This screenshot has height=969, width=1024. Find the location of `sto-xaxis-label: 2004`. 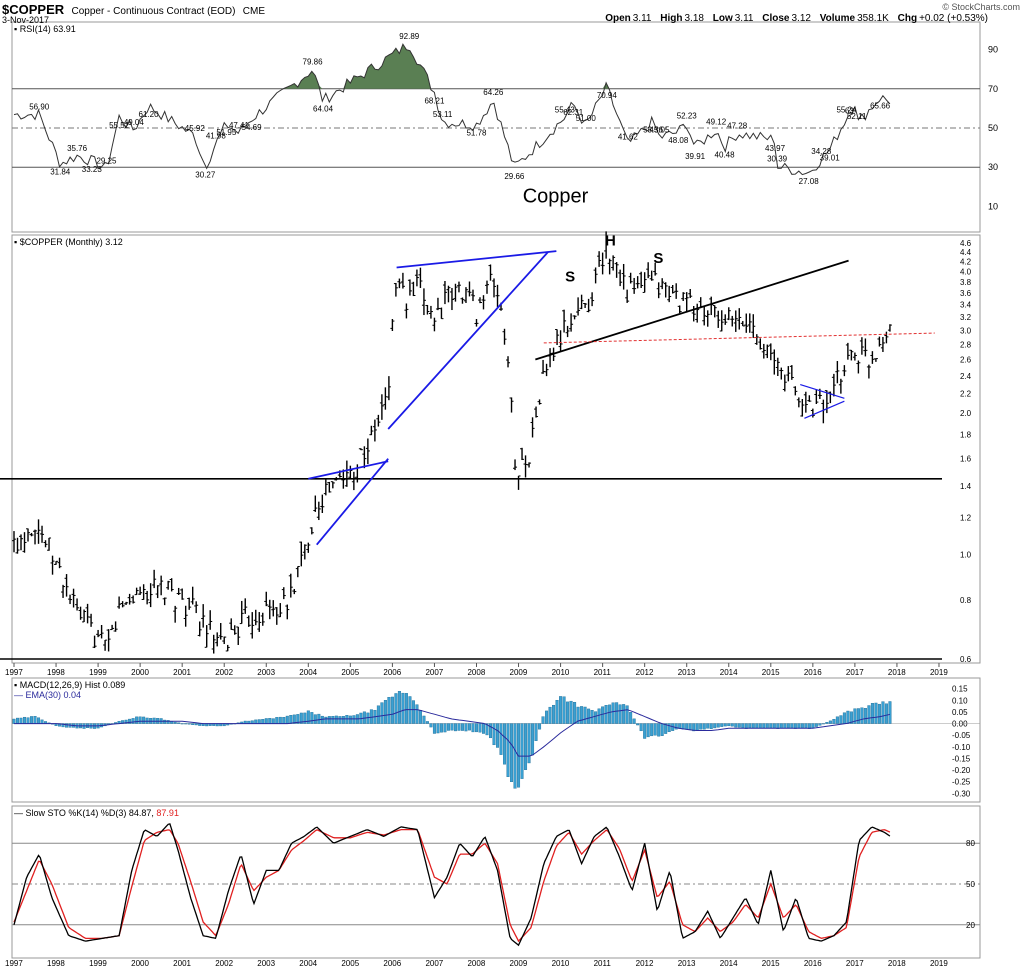

sto-xaxis-label: 2004 is located at coordinates (308, 963).